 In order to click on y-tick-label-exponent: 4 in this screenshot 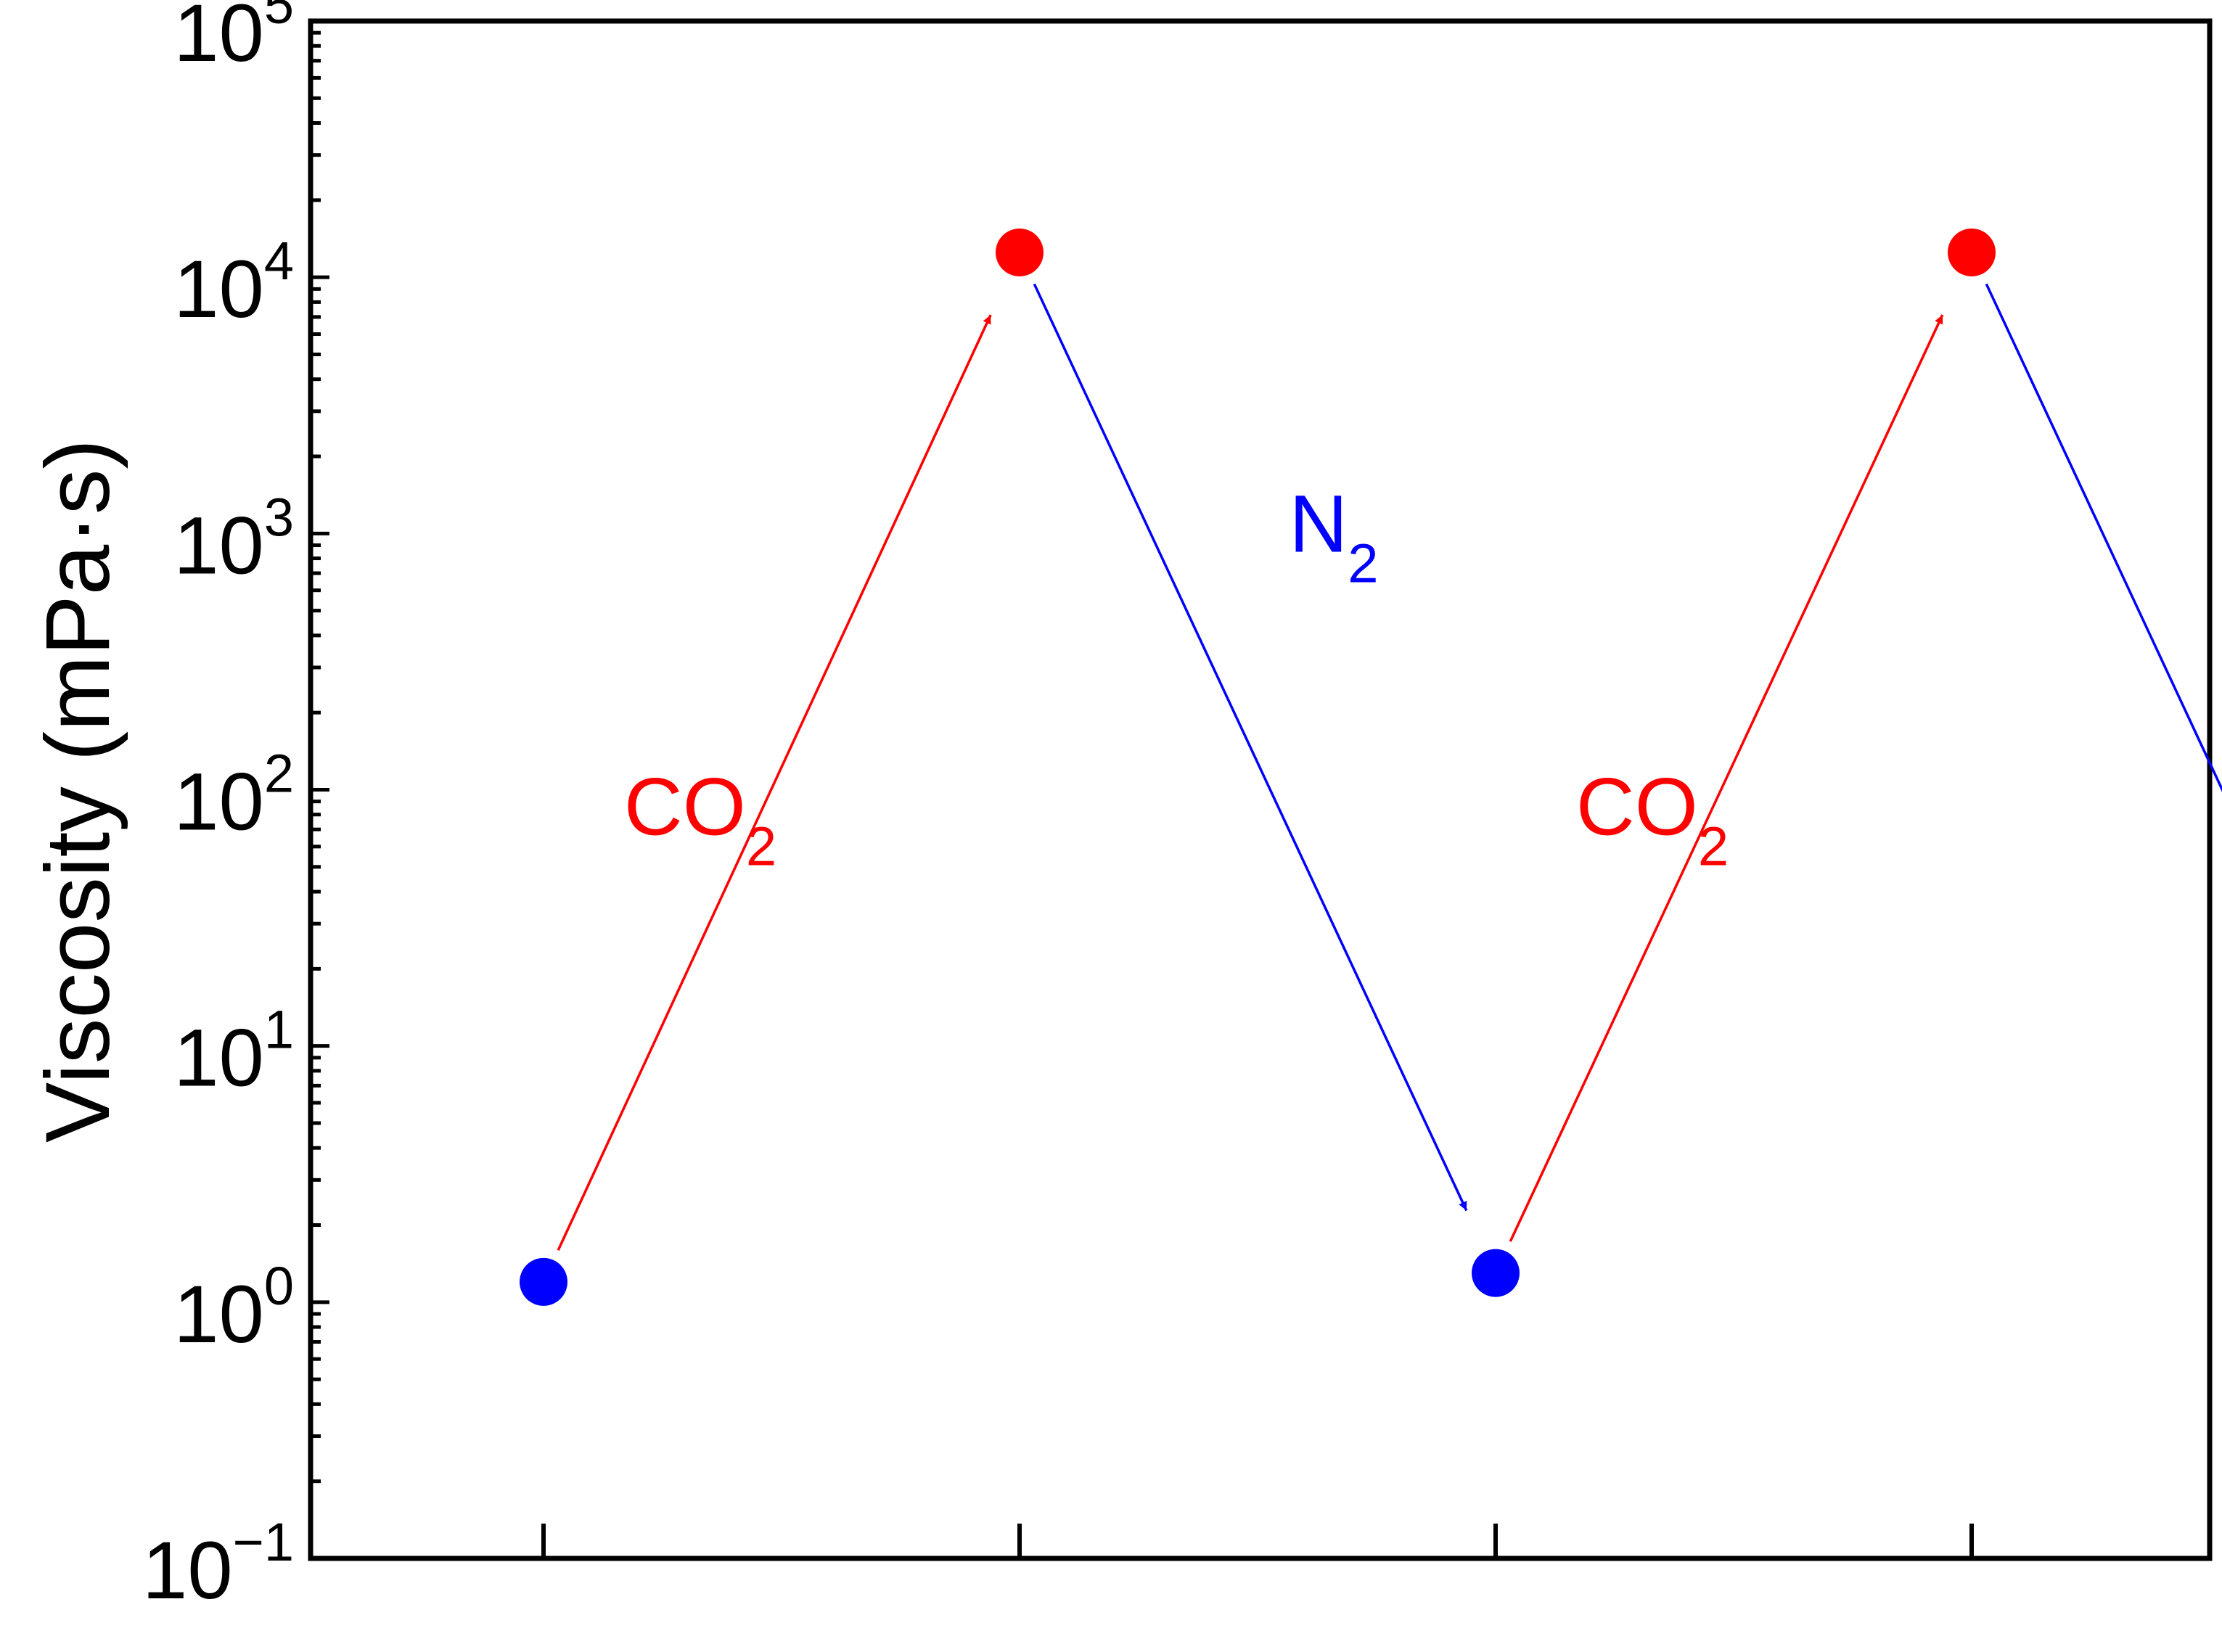, I will do `click(279, 261)`.